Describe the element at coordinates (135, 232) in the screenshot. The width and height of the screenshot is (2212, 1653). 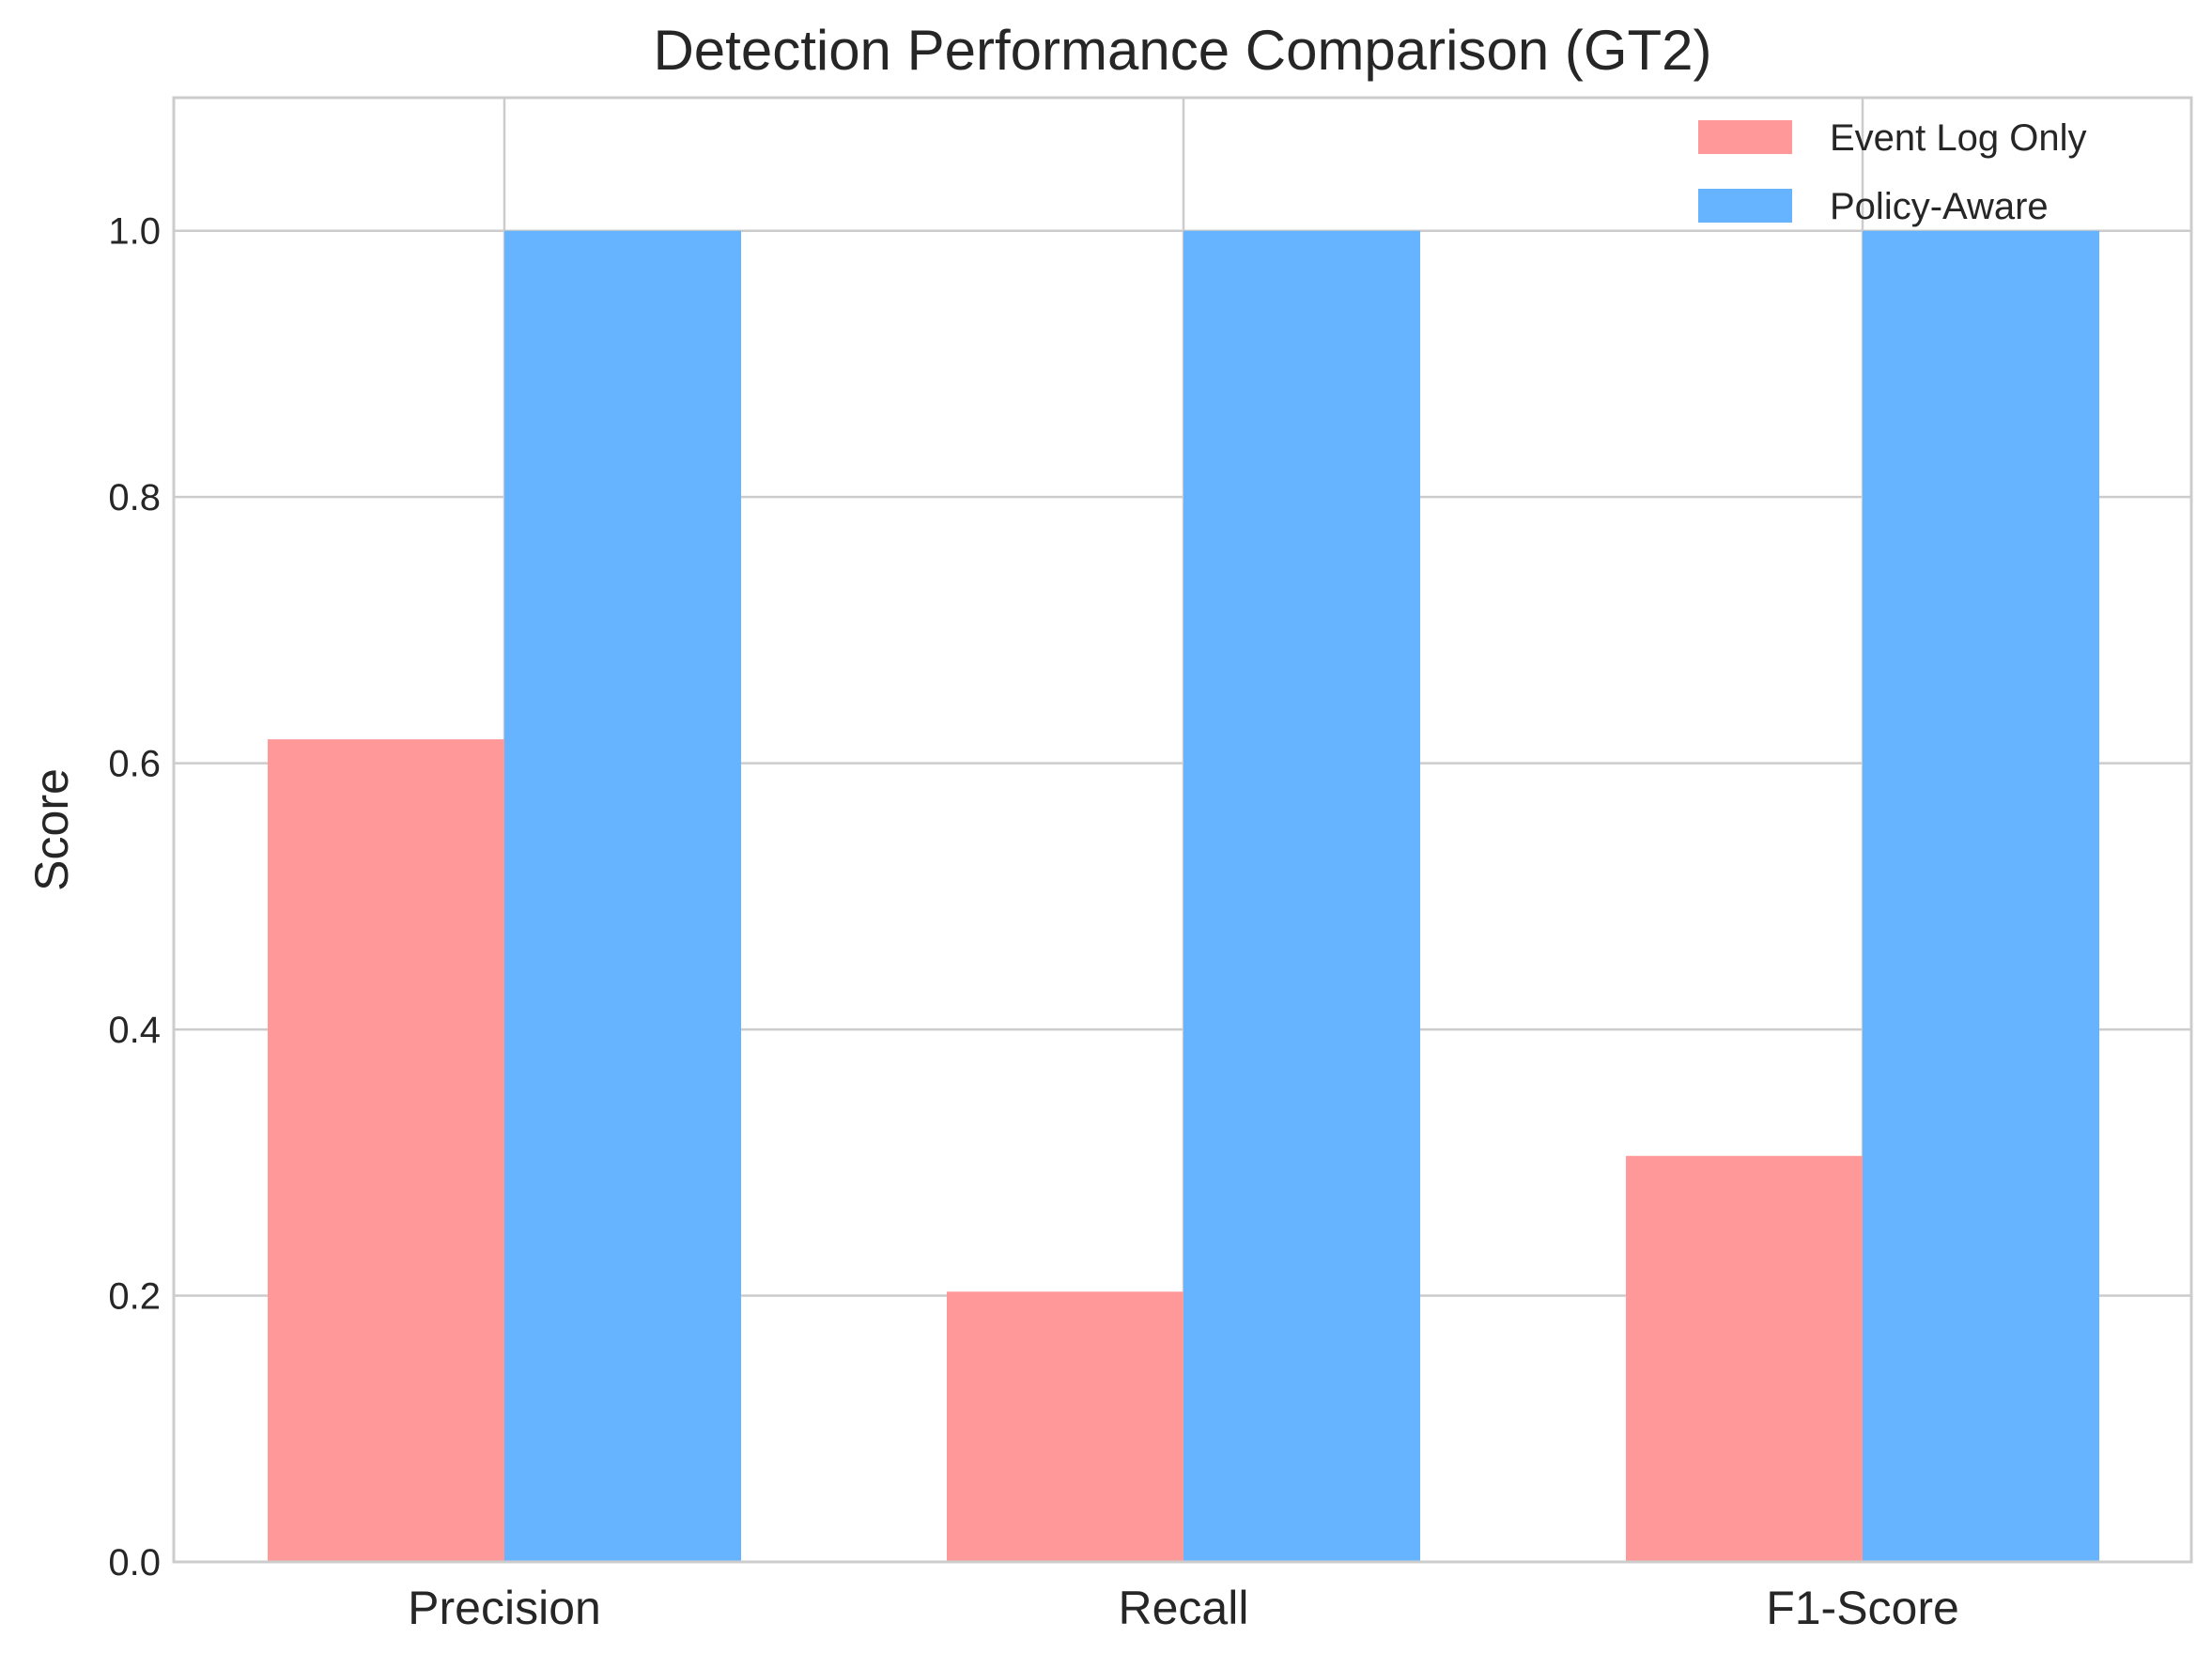
I see `y-tick-label: 1.0` at that location.